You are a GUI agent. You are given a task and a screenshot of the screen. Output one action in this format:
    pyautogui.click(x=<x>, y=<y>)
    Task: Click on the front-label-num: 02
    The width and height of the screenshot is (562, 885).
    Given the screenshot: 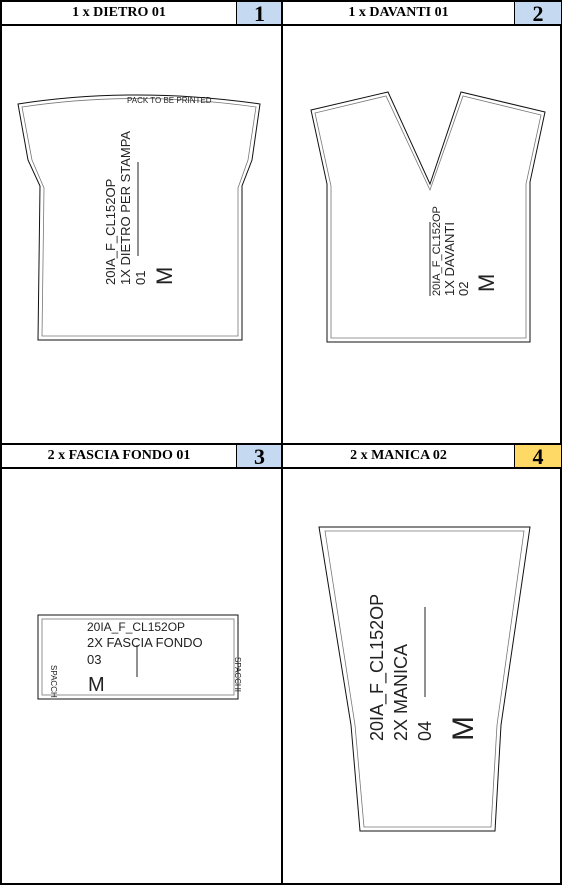 What is the action you would take?
    pyautogui.click(x=463, y=289)
    